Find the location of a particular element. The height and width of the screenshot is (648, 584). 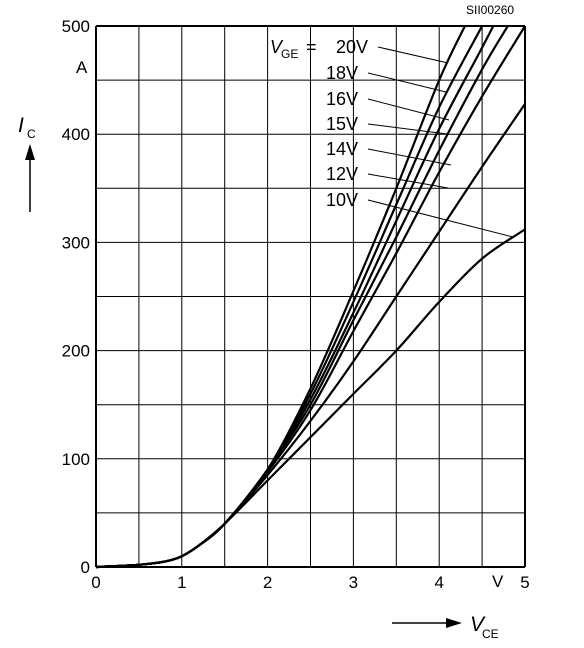

x-tick-label: 5 is located at coordinates (524, 582).